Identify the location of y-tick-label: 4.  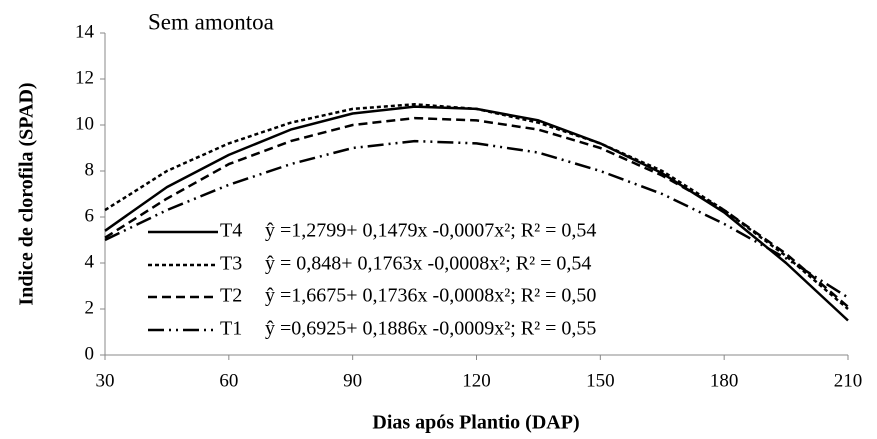
(90, 261).